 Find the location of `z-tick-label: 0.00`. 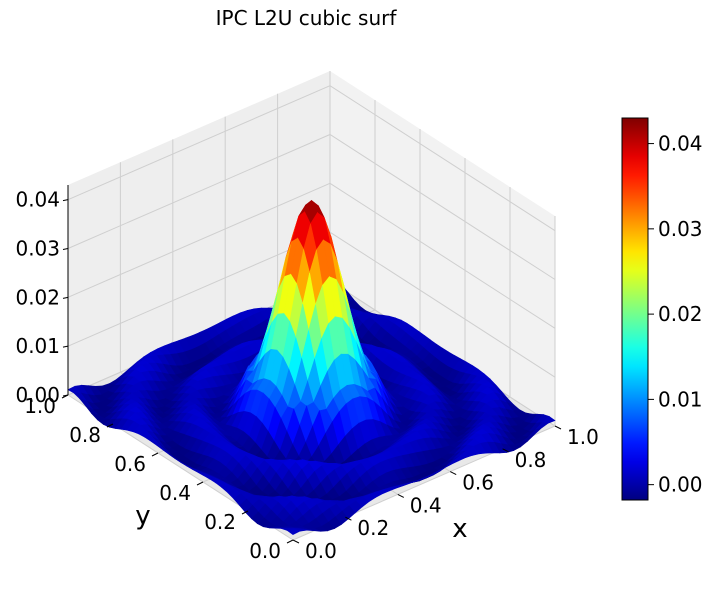

z-tick-label: 0.00 is located at coordinates (37, 395).